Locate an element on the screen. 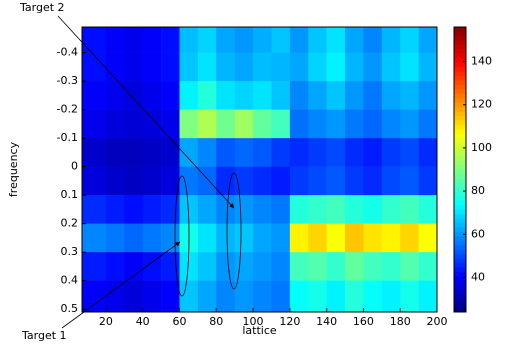 The image size is (526, 350). target-ellipse is located at coordinates (234, 231).